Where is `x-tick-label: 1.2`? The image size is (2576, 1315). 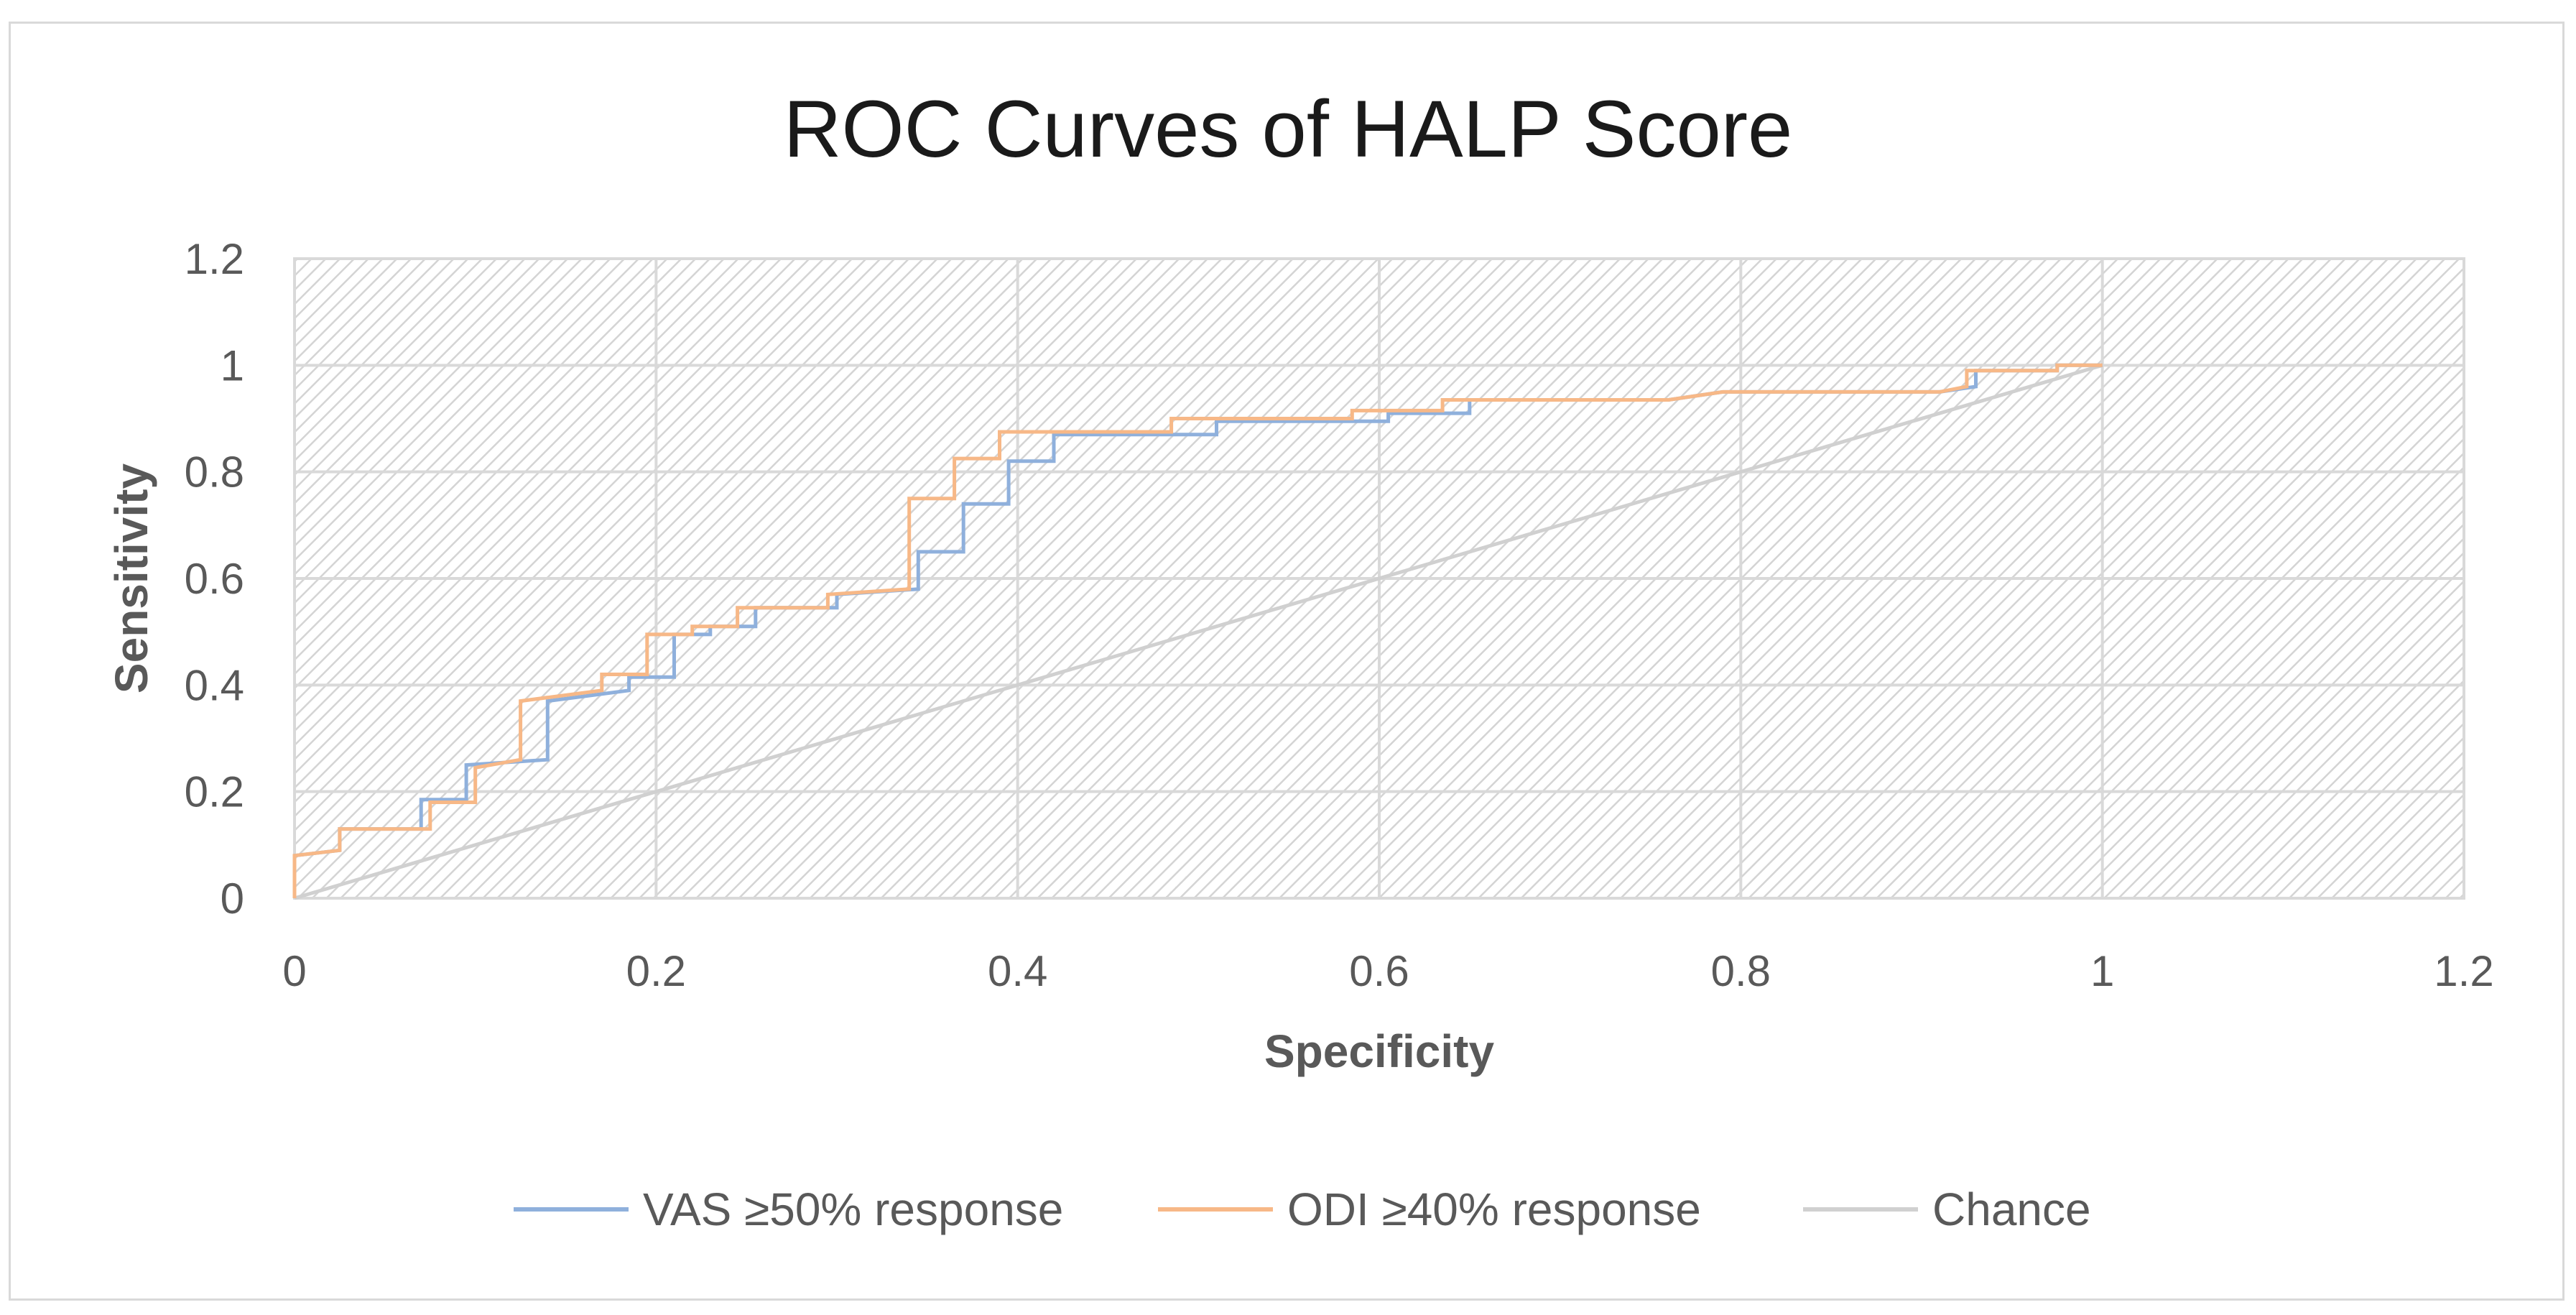
x-tick-label: 1.2 is located at coordinates (2463, 971).